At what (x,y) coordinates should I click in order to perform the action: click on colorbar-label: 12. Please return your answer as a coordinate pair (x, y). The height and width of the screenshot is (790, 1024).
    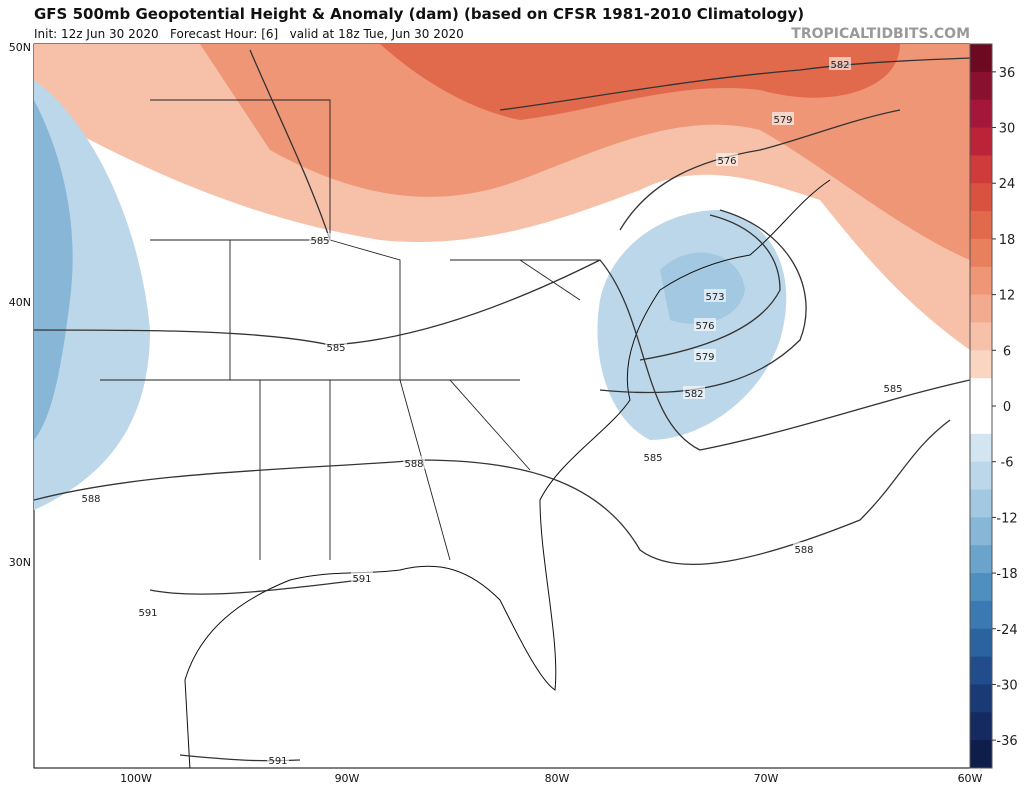
    Looking at the image, I should click on (1007, 296).